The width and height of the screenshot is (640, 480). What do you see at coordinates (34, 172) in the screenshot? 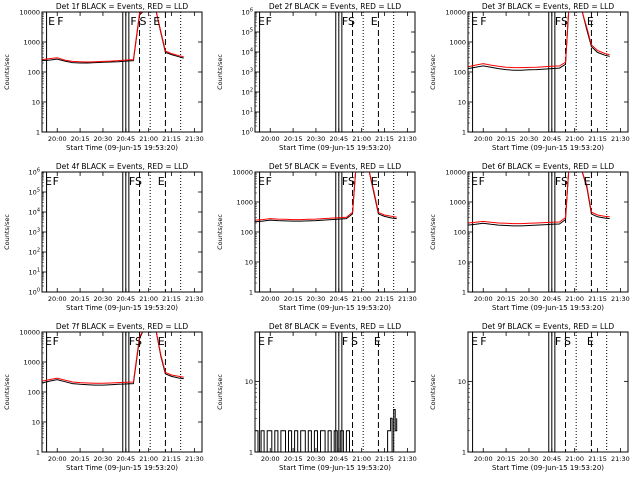
I see `y-tick-label: 10⁶` at bounding box center [34, 172].